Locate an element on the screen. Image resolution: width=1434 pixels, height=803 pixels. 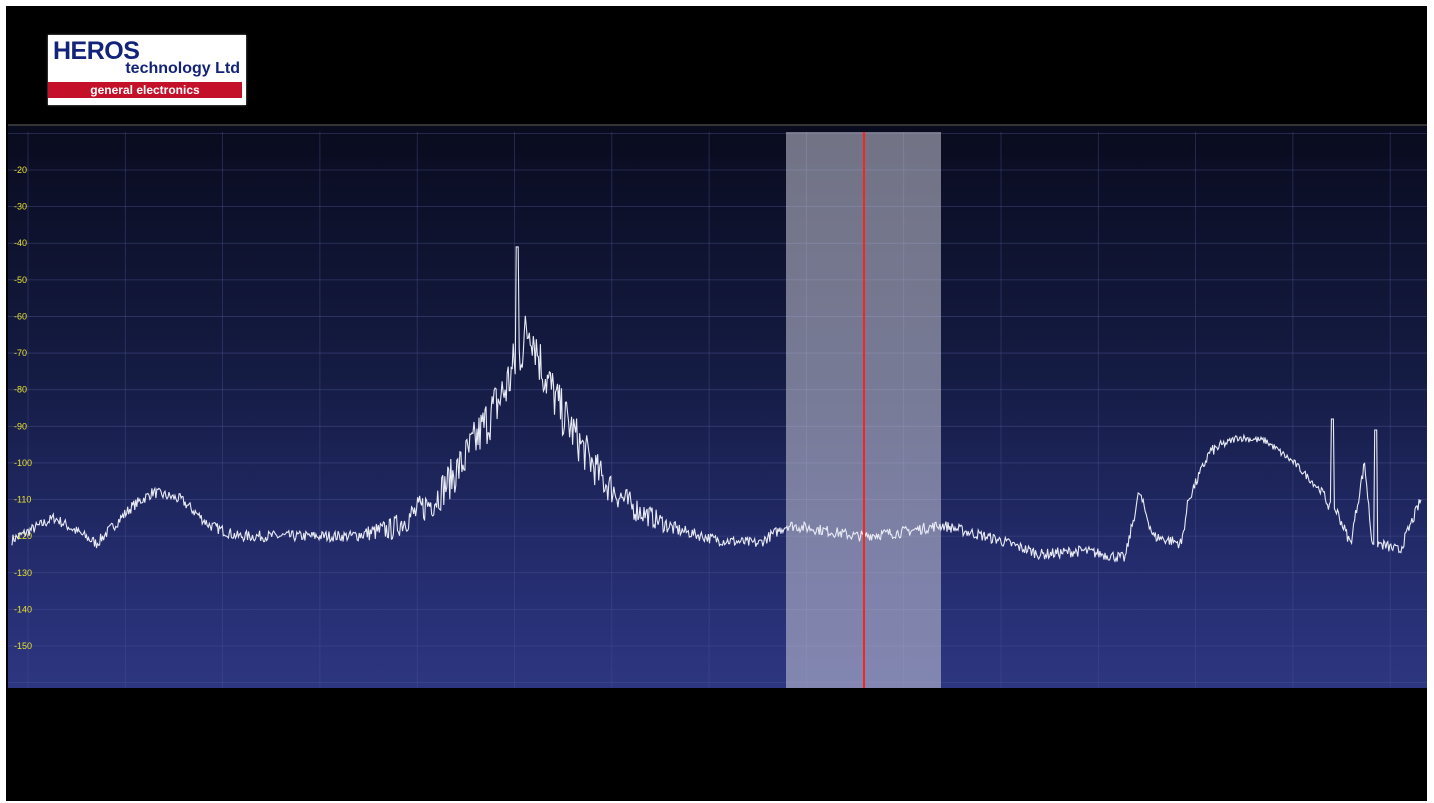
y-tick-label: -50 is located at coordinates (20, 280).